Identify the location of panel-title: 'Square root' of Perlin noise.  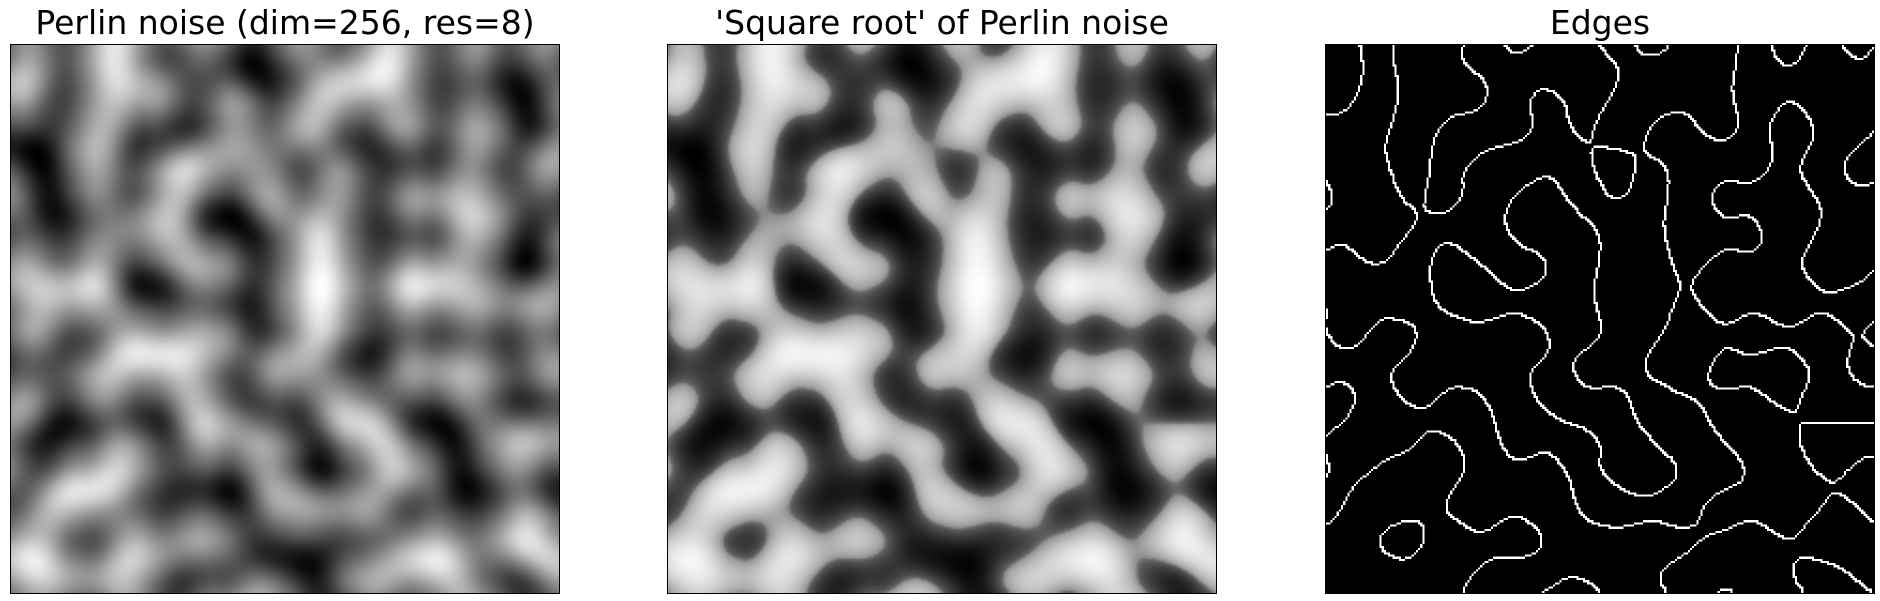
(942, 22).